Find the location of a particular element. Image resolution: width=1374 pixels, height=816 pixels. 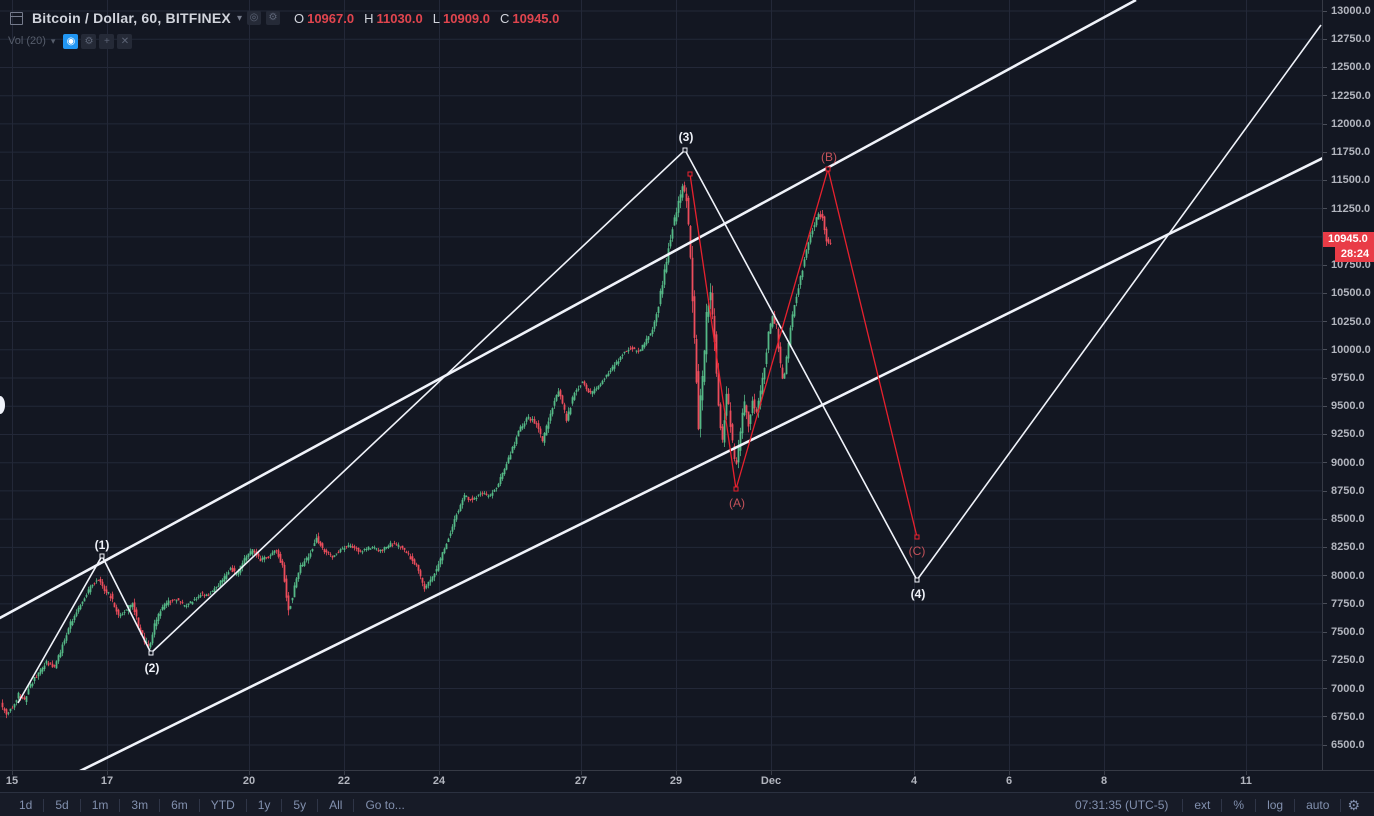

time-axis-label: 15 is located at coordinates (12, 781).